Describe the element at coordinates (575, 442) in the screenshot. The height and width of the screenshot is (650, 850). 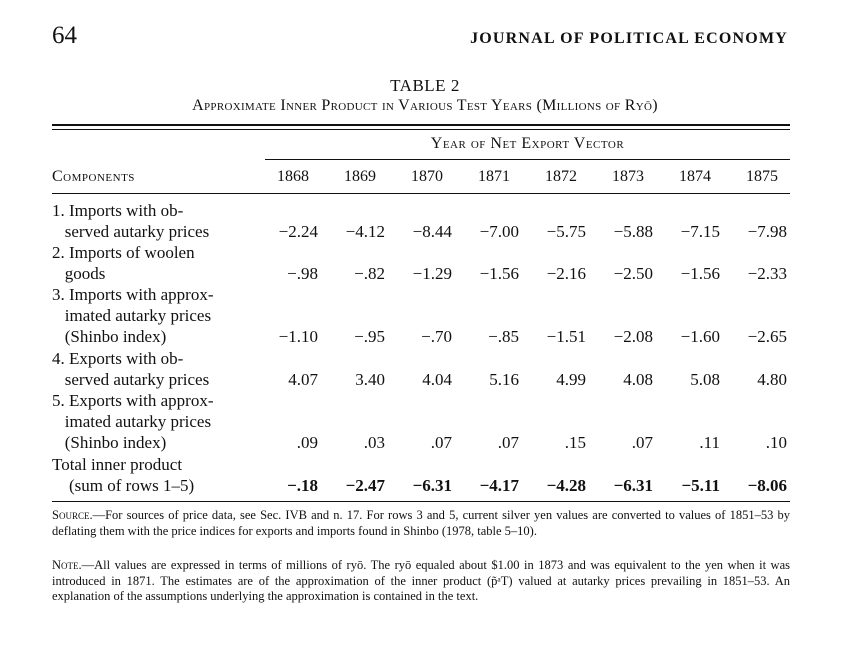
I see `table-cell: .15` at that location.